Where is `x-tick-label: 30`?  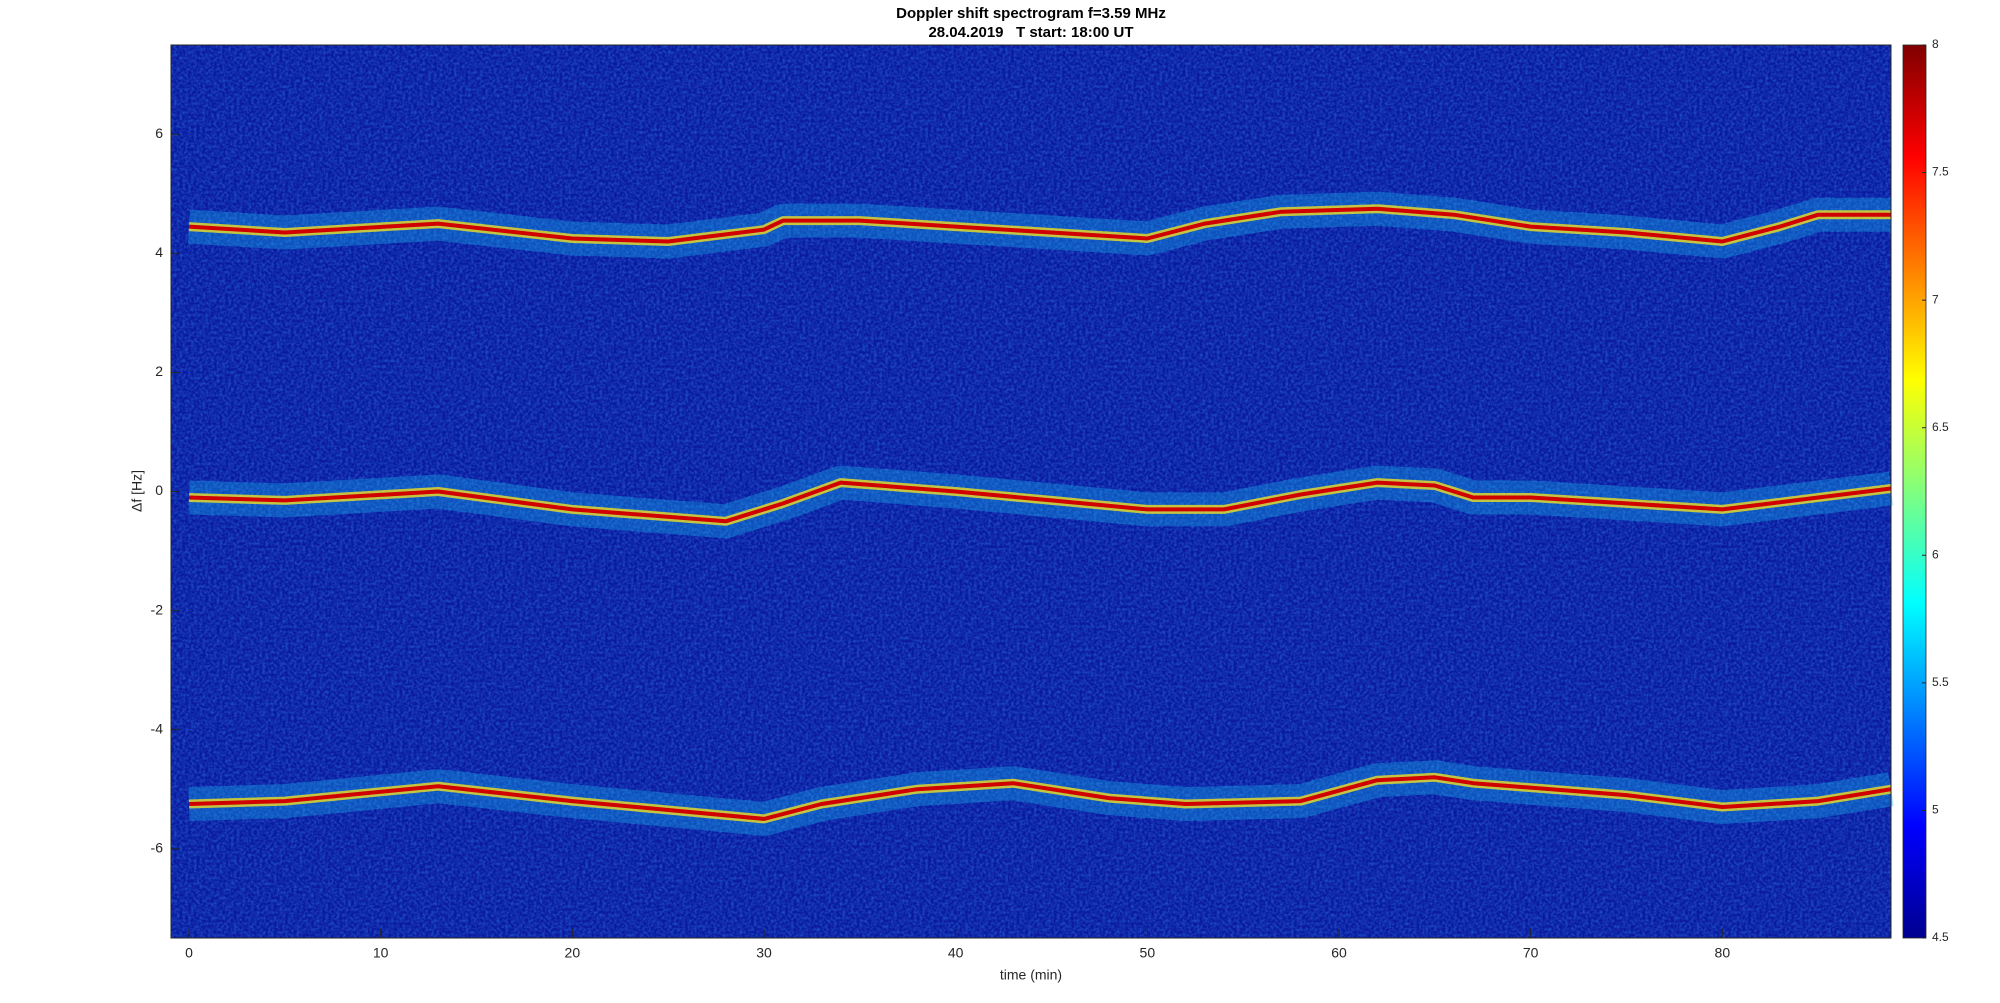 x-tick-label: 30 is located at coordinates (764, 953).